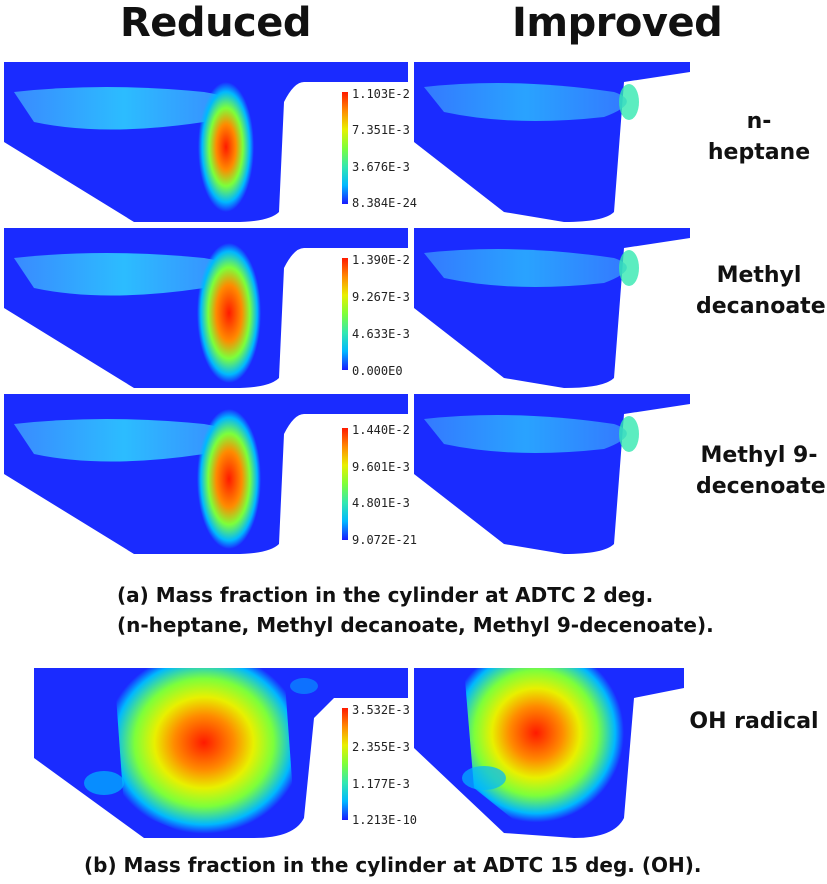 The width and height of the screenshot is (827, 884). What do you see at coordinates (381, 747) in the screenshot?
I see `colorbar-mid-high-label: 2.355E-3` at bounding box center [381, 747].